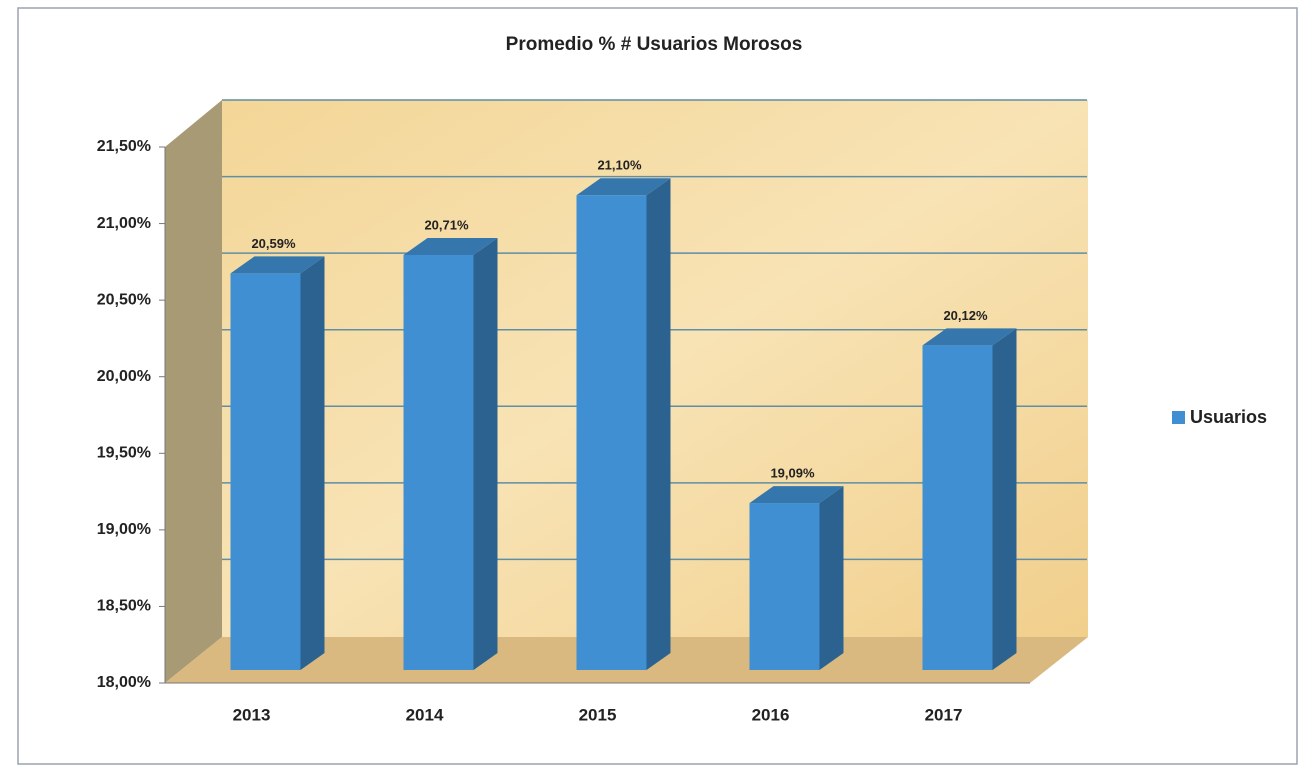 This screenshot has height=772, width=1308. What do you see at coordinates (124, 299) in the screenshot?
I see `y-tick-label: 20,50%` at bounding box center [124, 299].